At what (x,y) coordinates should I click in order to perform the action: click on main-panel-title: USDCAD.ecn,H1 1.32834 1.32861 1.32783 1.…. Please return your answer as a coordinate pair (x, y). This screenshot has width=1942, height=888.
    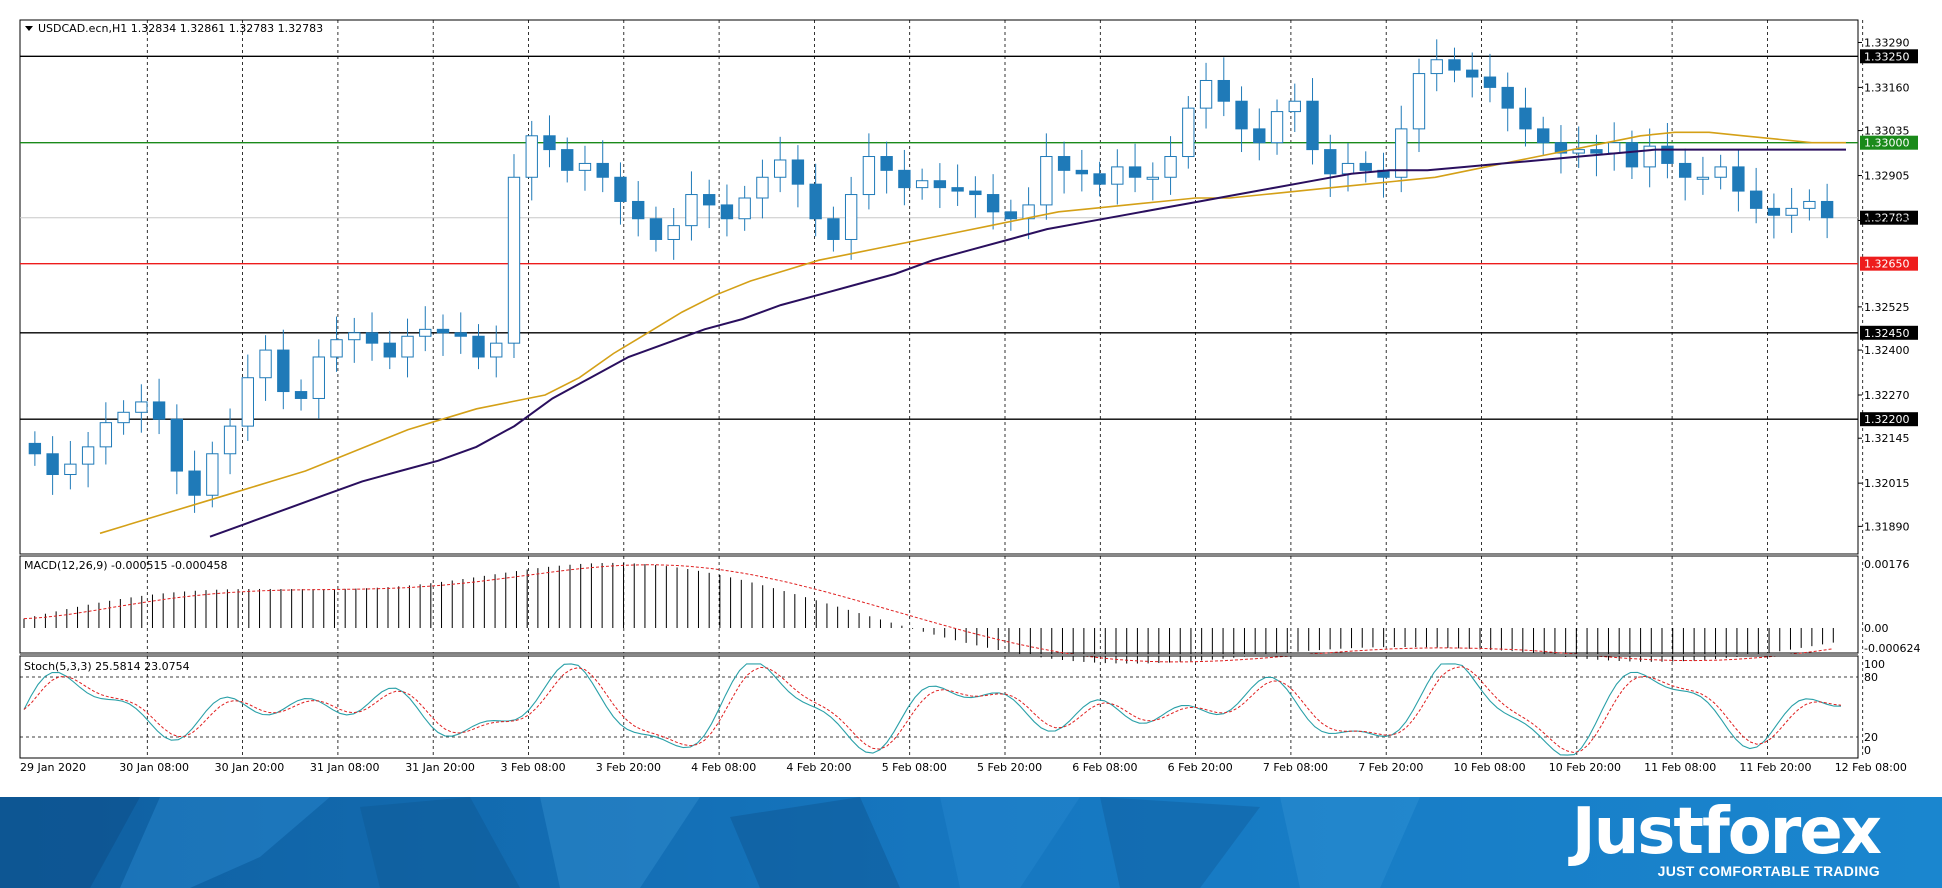
    Looking at the image, I should click on (180, 28).